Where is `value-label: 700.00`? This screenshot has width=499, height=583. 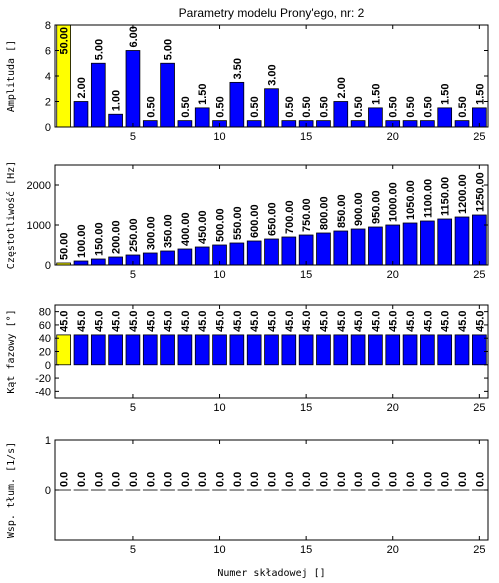
value-label: 700.00 is located at coordinates (290, 217).